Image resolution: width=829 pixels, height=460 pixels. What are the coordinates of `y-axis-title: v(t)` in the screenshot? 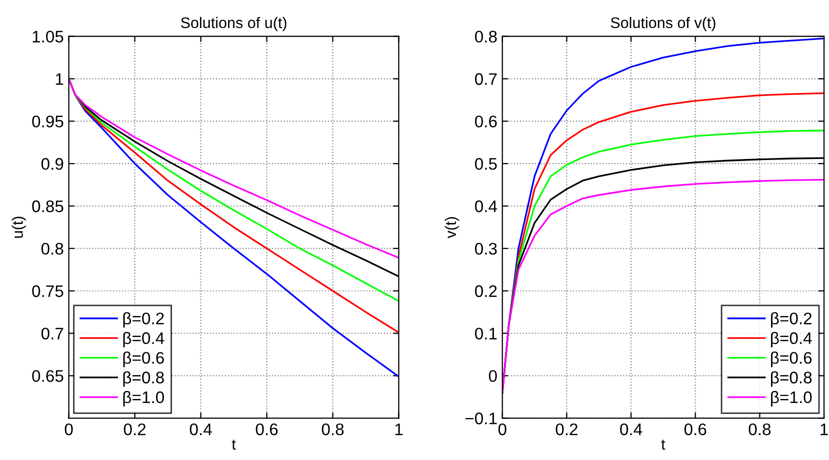 It's located at (452, 227).